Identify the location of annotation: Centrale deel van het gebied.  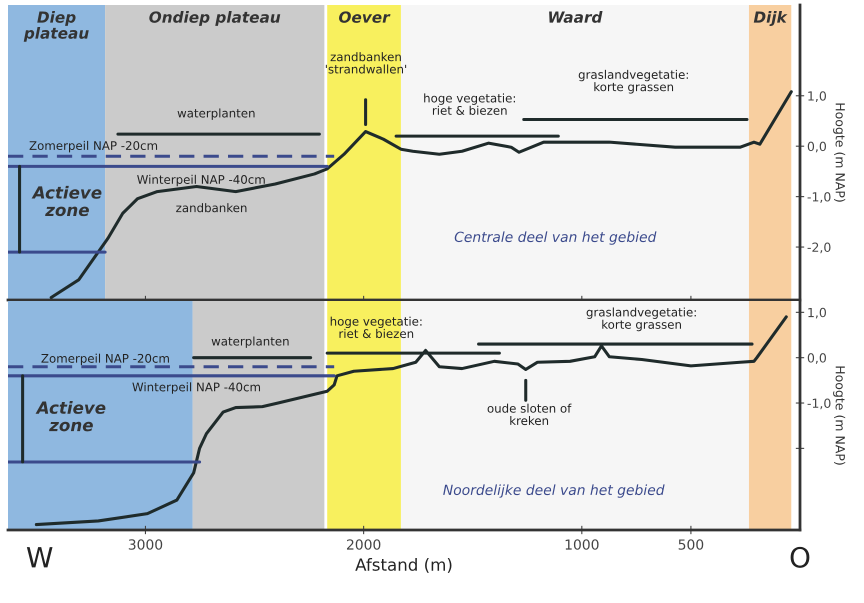
(555, 238).